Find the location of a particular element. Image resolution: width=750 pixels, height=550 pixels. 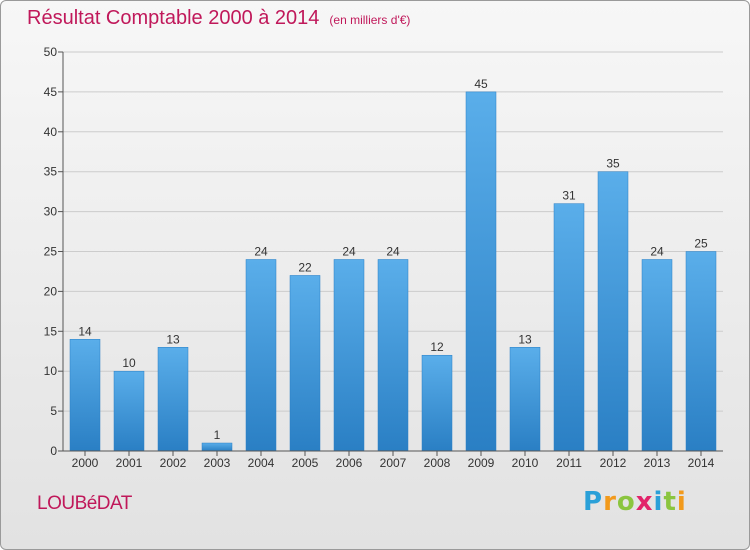

bar-value-label: 10 is located at coordinates (129, 363).